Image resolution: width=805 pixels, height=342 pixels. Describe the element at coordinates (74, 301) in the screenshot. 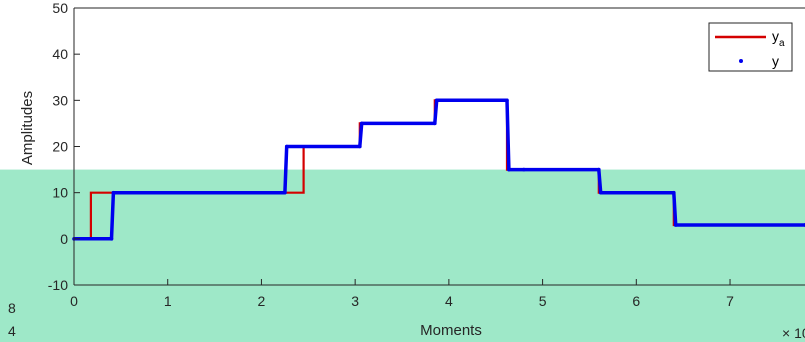

I see `x-tick-label: 0` at that location.